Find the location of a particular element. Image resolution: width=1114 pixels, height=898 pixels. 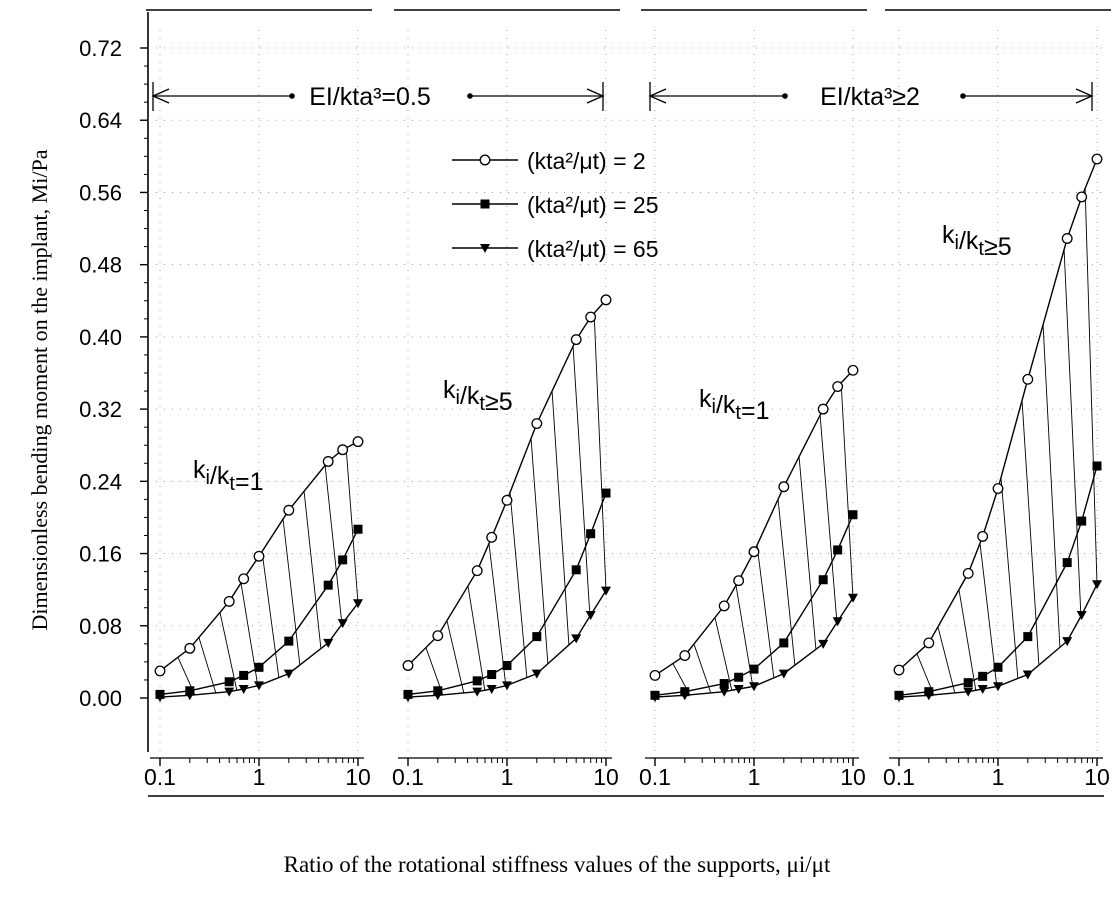

x-tick-label-3-0: 0.1 is located at coordinates (899, 777).